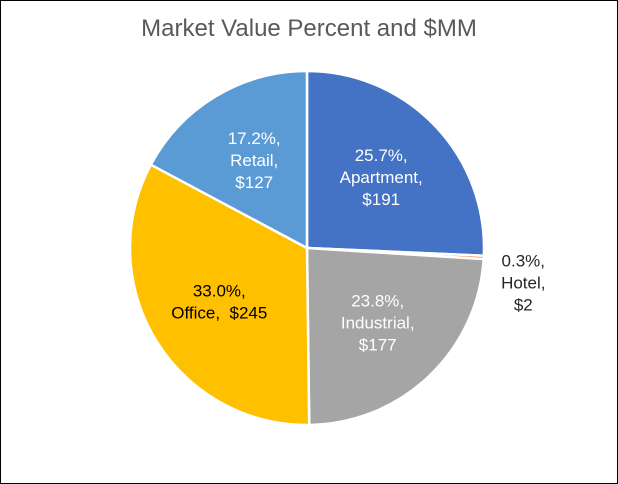 The width and height of the screenshot is (618, 484). I want to click on slice-label-hotel: 0.3%, Hotel, $2, so click(523, 283).